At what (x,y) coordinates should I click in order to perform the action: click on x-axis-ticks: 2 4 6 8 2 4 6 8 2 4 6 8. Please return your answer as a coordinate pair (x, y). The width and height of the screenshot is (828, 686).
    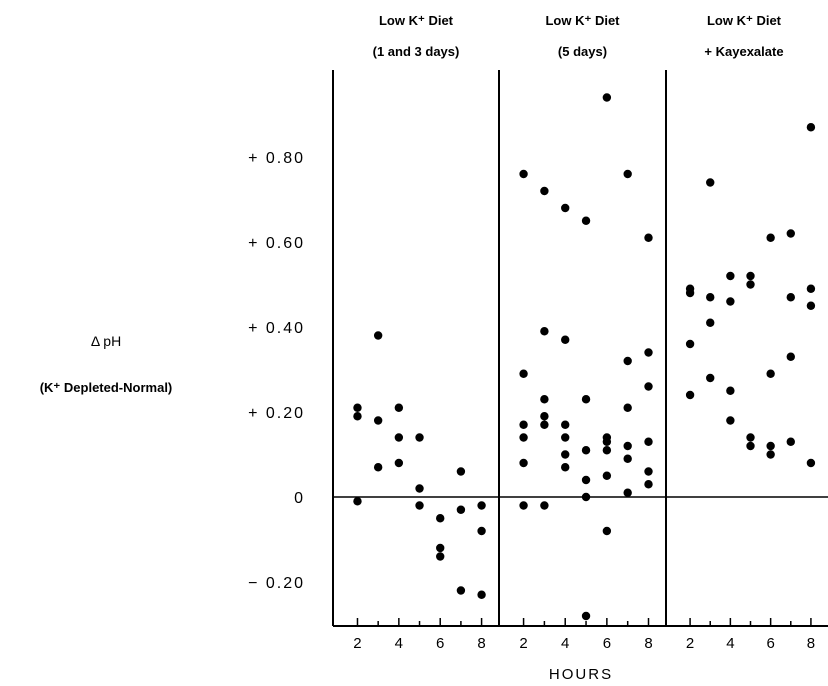
    Looking at the image, I should click on (584, 635).